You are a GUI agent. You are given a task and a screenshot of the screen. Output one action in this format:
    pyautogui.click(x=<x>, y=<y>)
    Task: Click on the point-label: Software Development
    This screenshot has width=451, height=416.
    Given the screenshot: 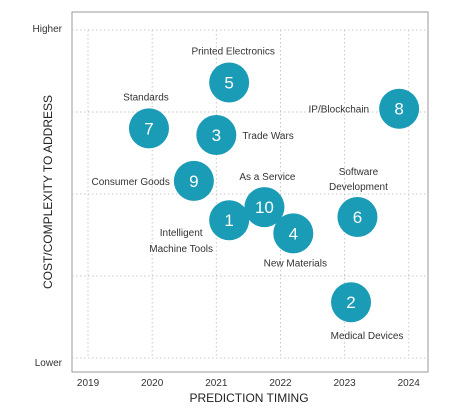 What is the action you would take?
    pyautogui.click(x=358, y=180)
    